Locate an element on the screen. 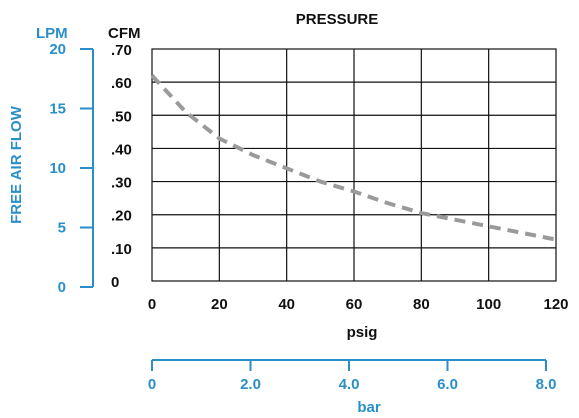  chart-title: PRESSURE is located at coordinates (337, 19).